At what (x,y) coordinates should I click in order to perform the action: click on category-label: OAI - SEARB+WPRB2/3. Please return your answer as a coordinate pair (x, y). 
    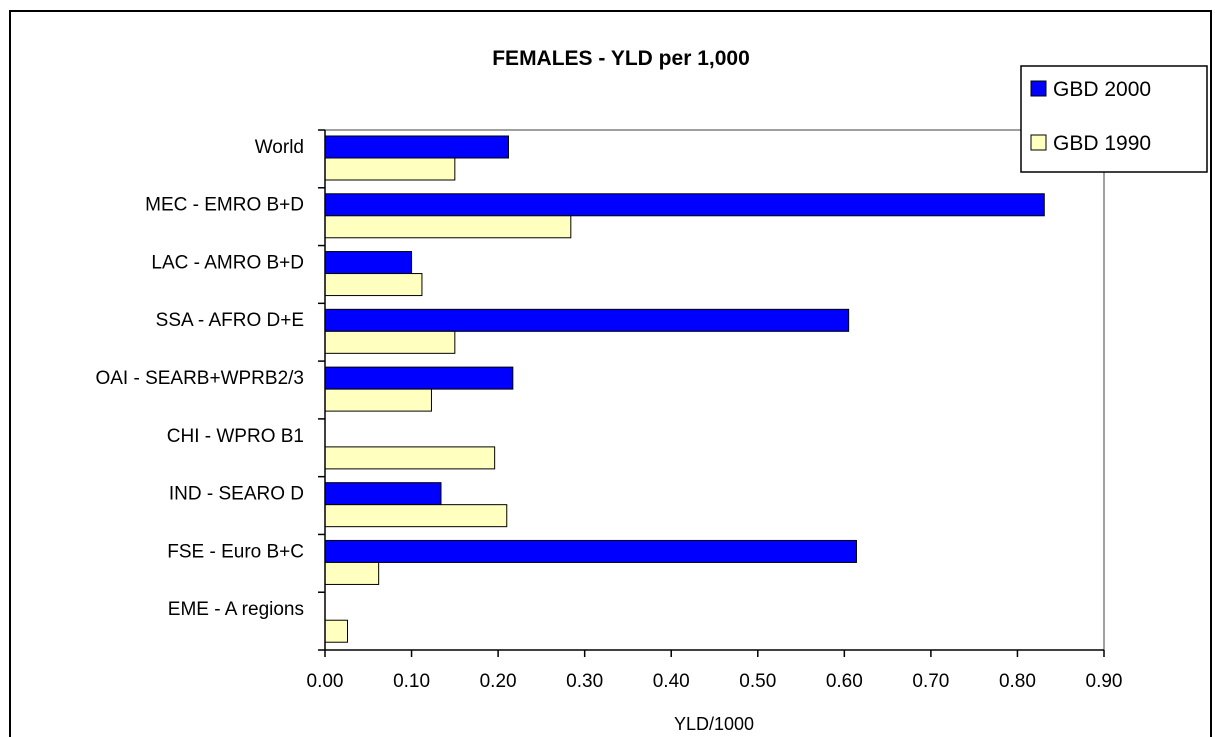
    Looking at the image, I should click on (199, 378).